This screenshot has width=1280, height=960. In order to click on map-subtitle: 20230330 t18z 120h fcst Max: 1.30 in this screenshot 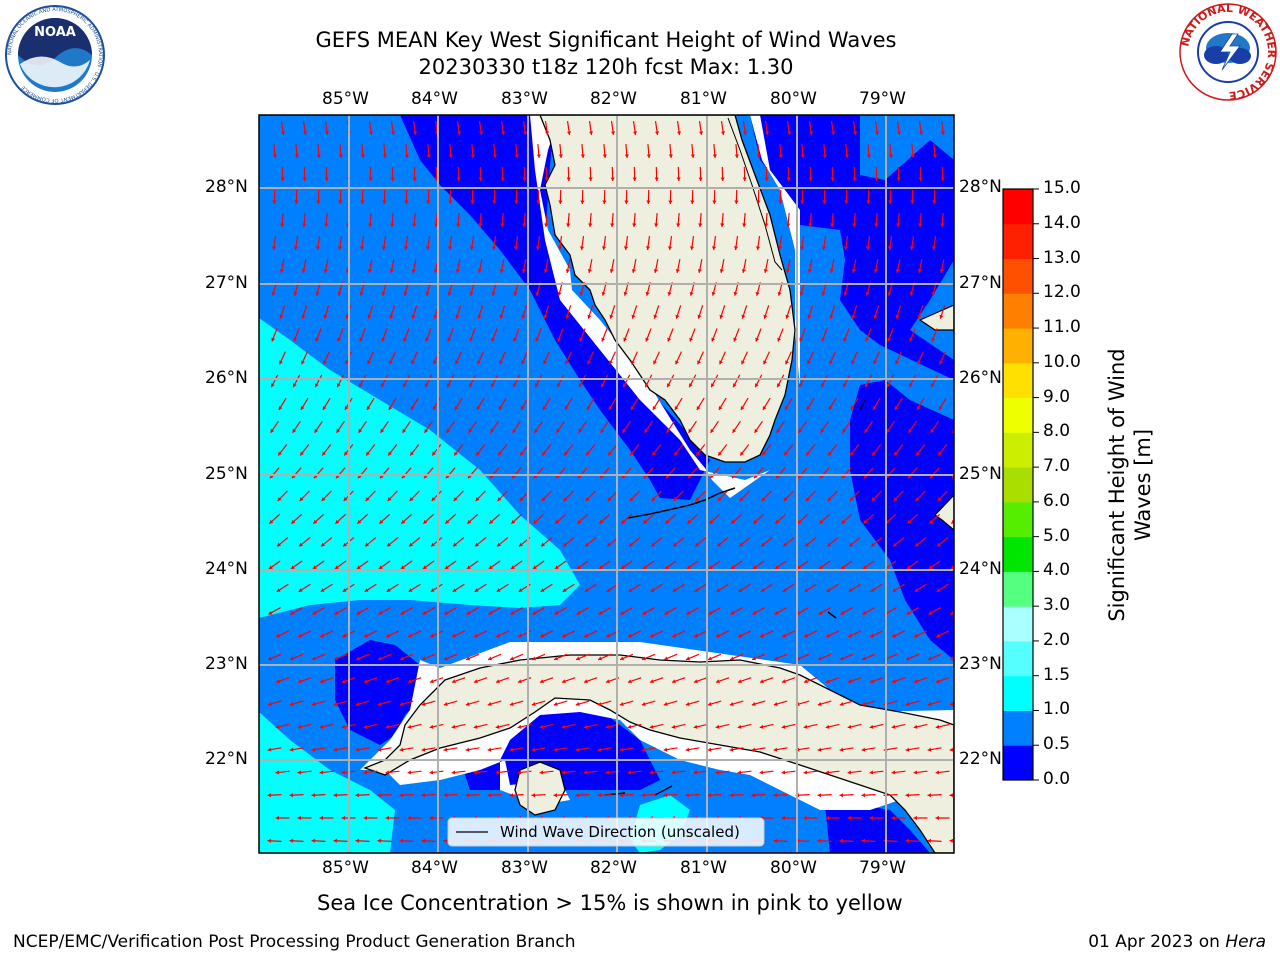, I will do `click(606, 67)`.